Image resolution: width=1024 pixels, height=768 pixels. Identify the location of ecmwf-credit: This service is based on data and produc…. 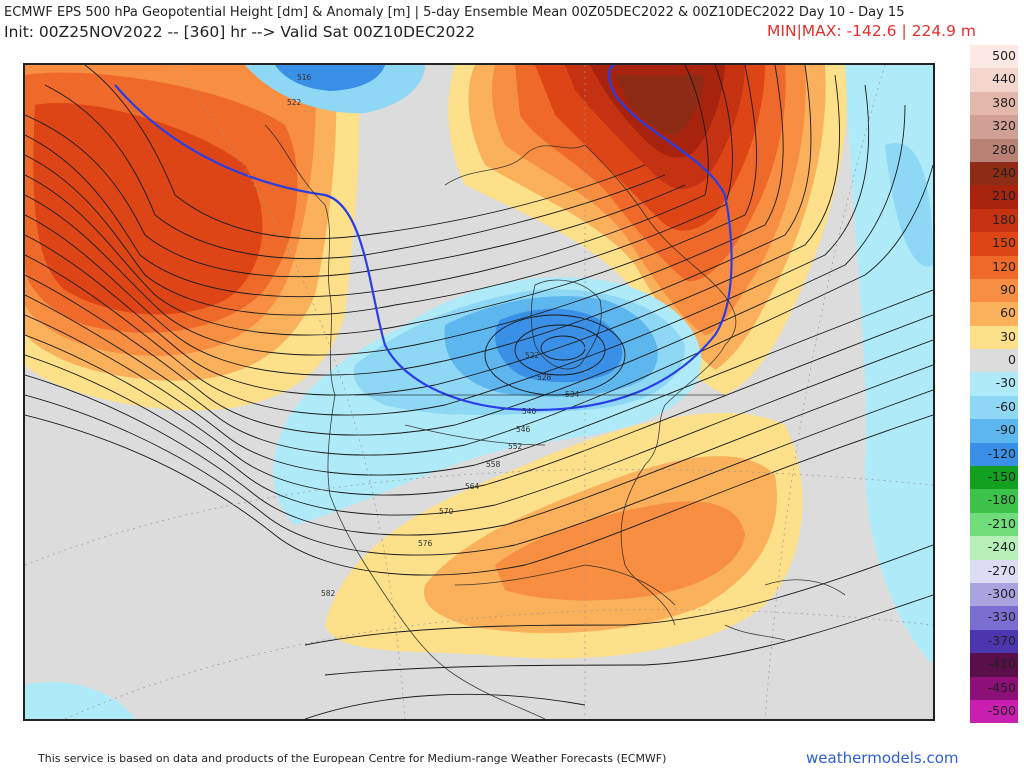
(352, 758).